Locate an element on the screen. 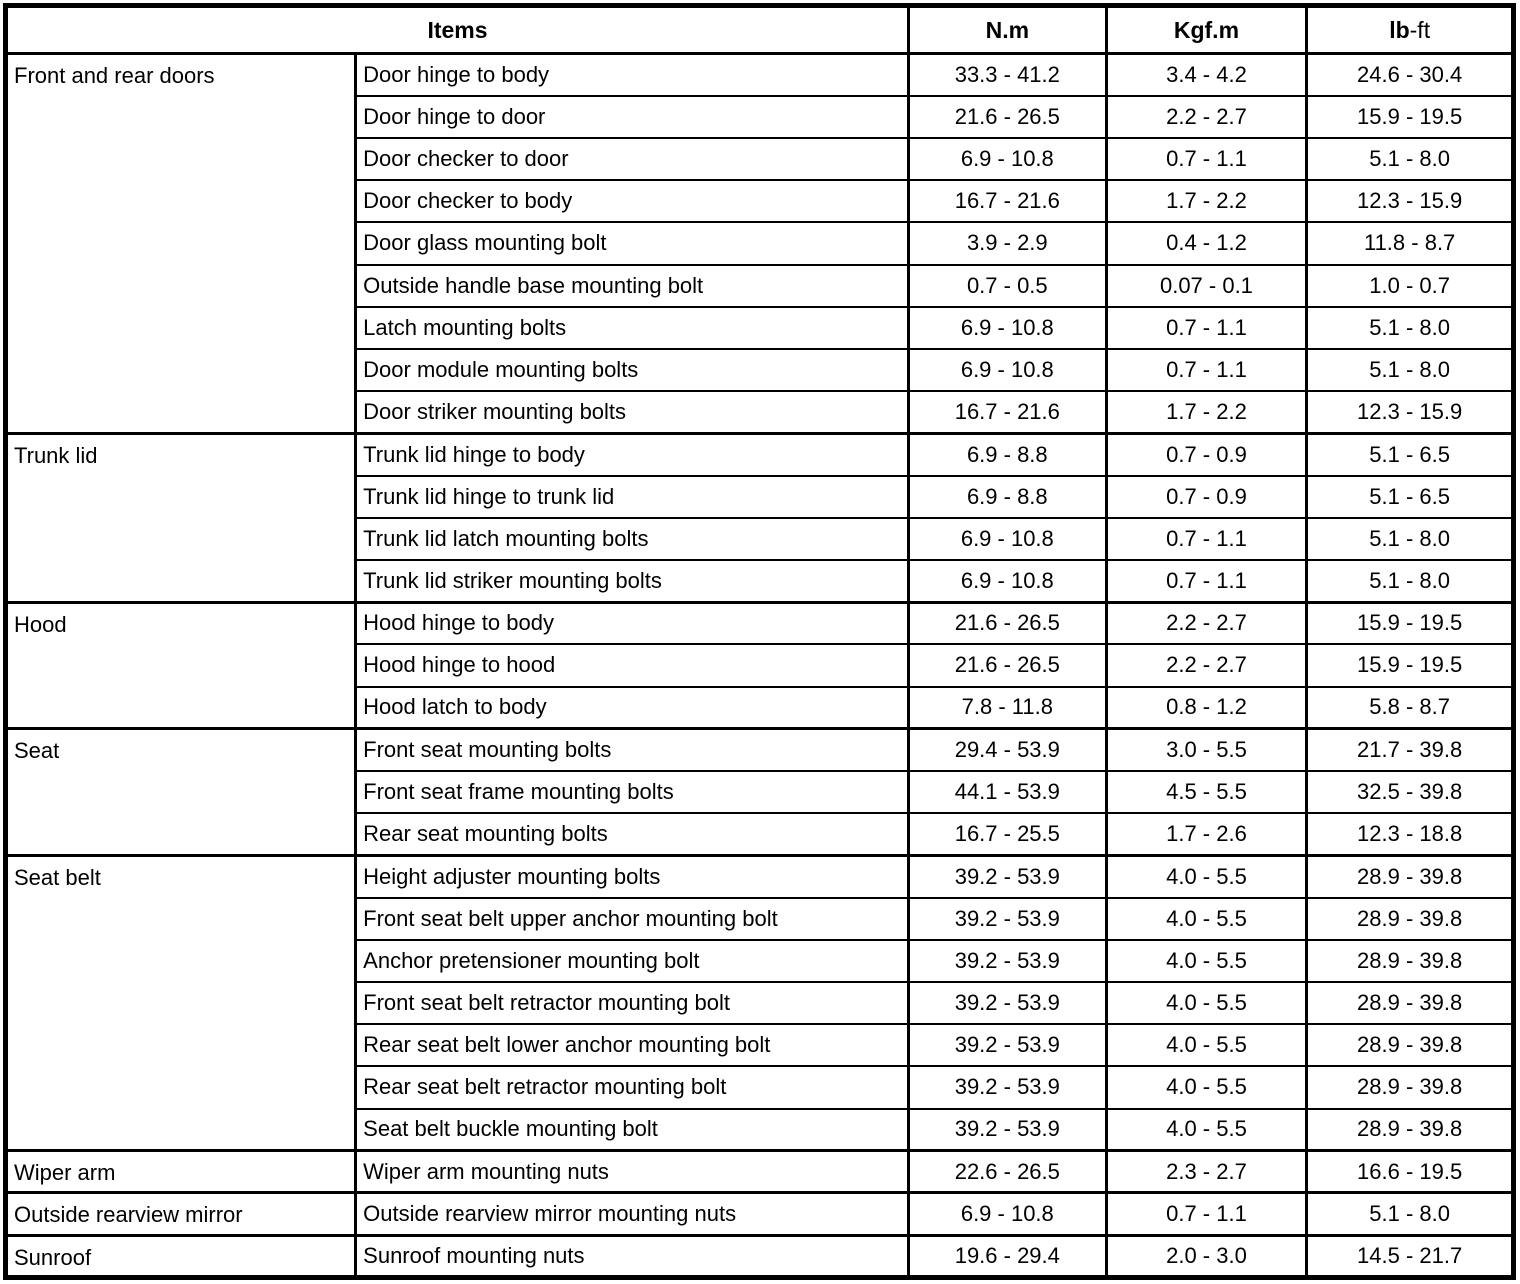 The image size is (1520, 1284). category-cell: Sunroof is located at coordinates (180, 1256).